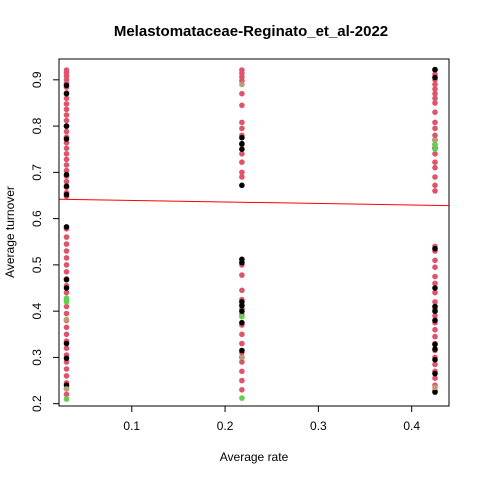 The width and height of the screenshot is (480, 480). Describe the element at coordinates (318, 426) in the screenshot. I see `x-tick-label: 0.3` at that location.